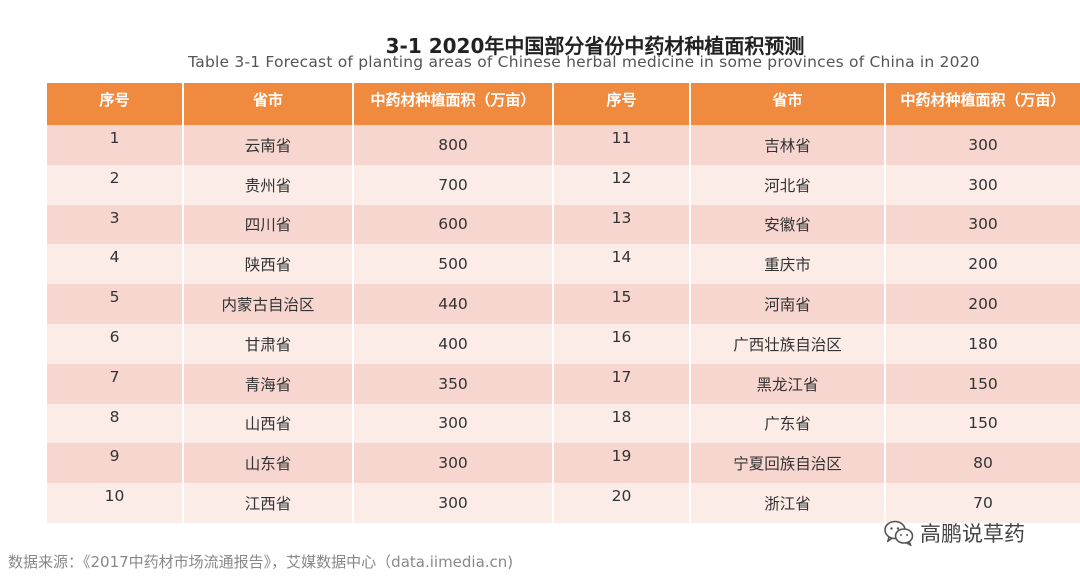  I want to click on index-cell: 20, so click(622, 503).